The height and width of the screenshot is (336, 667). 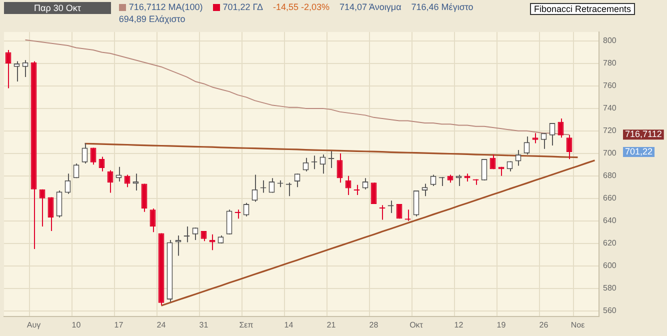 What do you see at coordinates (610, 108) in the screenshot?
I see `y-tick-label: 740` at bounding box center [610, 108].